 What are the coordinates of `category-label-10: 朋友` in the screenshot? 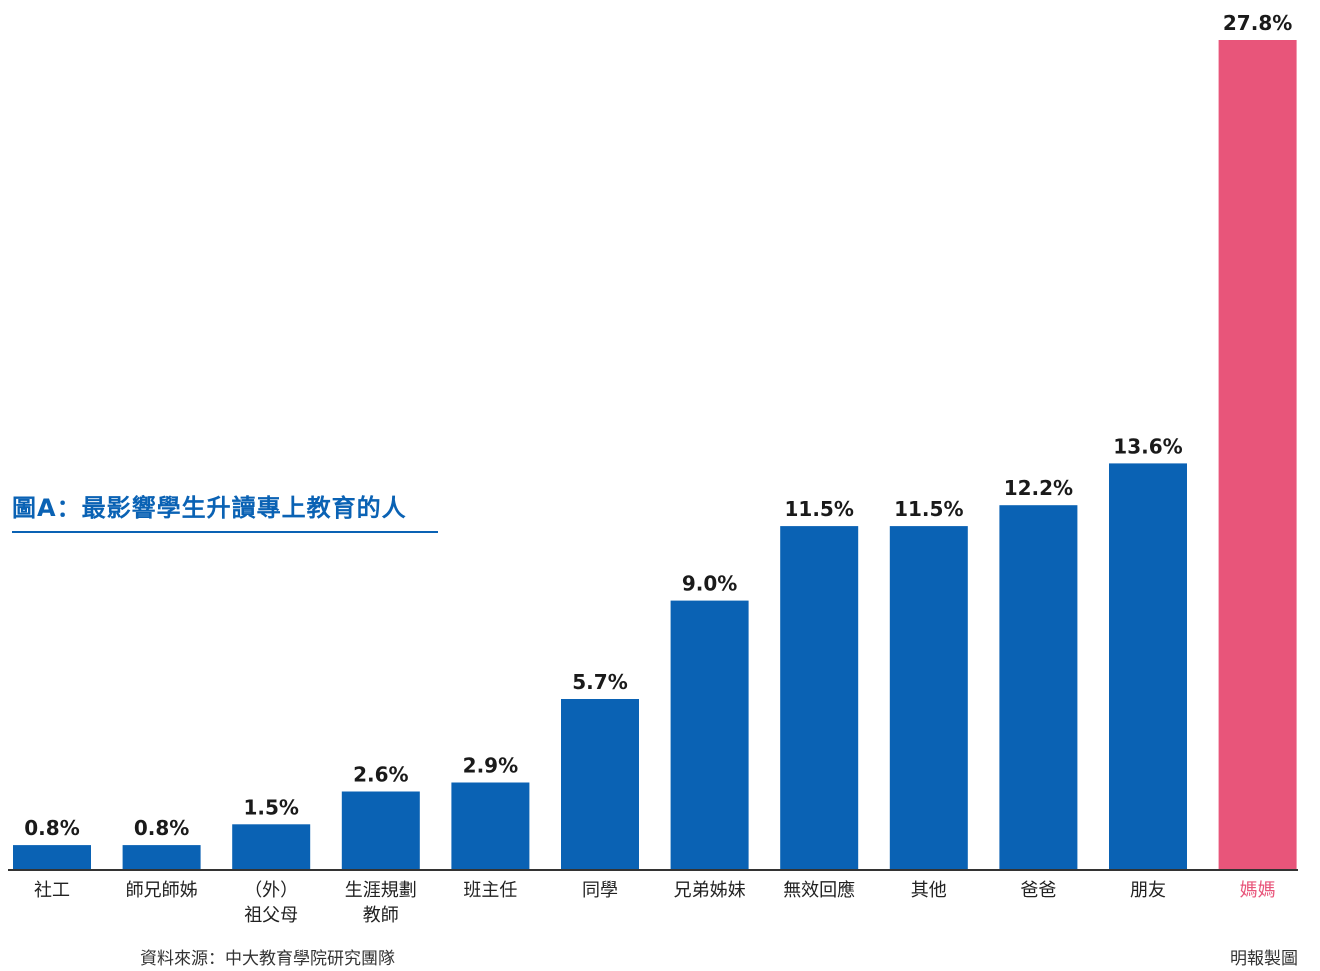 It's located at (1148, 890).